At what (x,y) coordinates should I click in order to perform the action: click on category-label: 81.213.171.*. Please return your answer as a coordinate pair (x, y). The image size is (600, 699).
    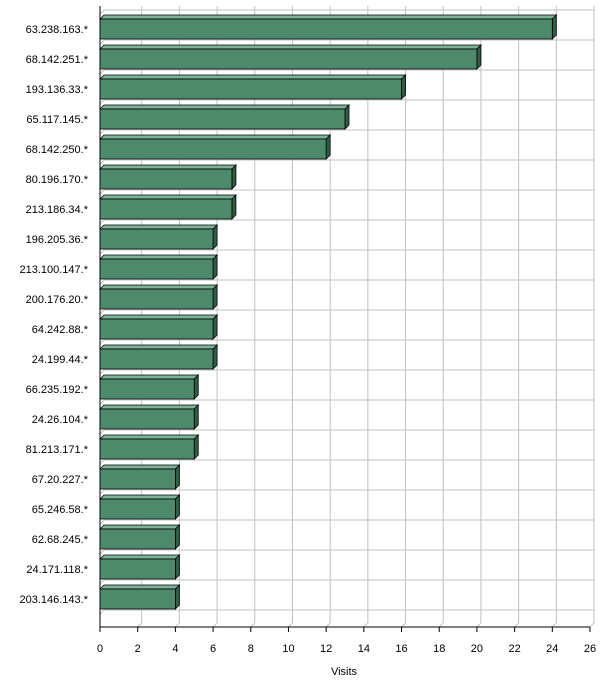
    Looking at the image, I should click on (57, 450).